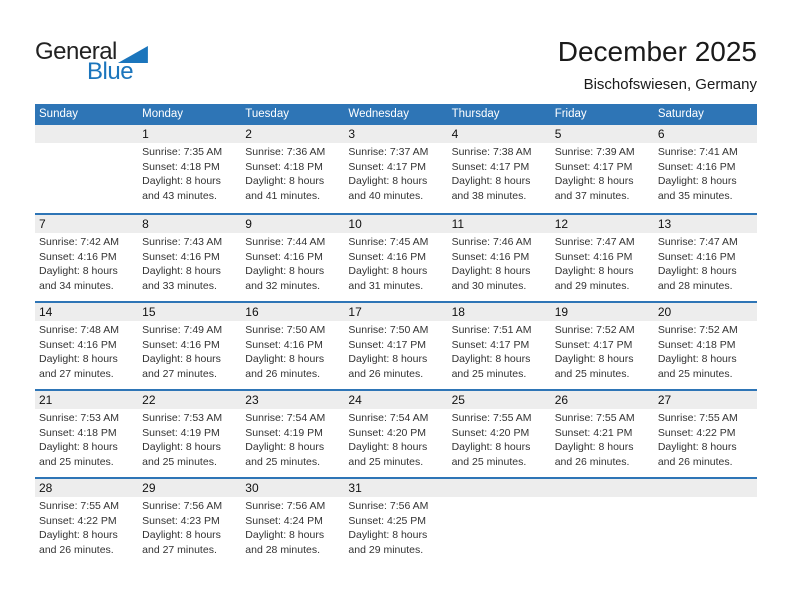 This screenshot has width=792, height=612. What do you see at coordinates (46, 400) in the screenshot?
I see `day-number: 21` at bounding box center [46, 400].